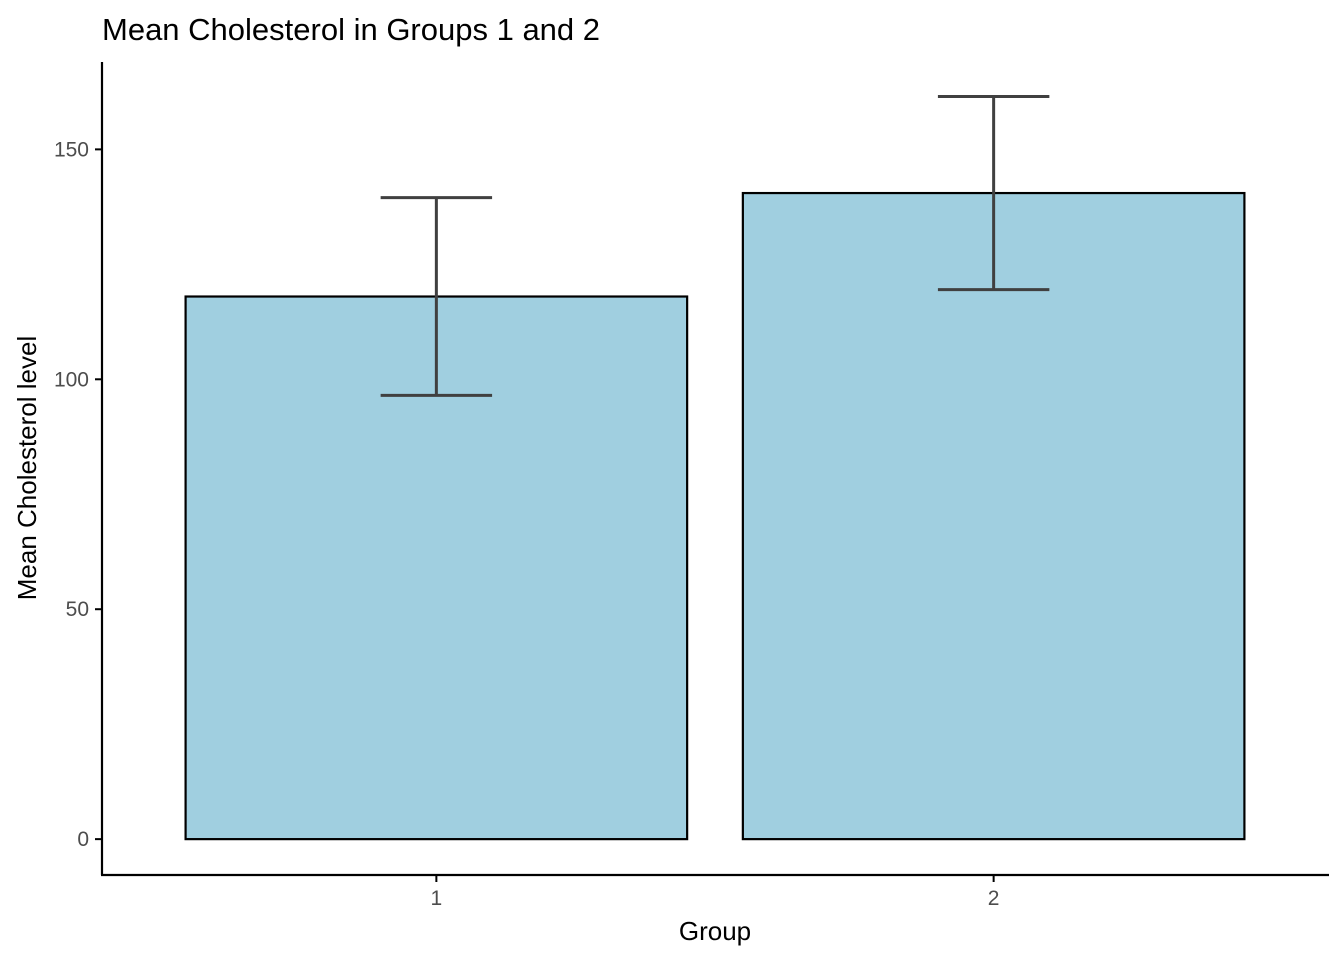  Describe the element at coordinates (351, 29) in the screenshot. I see `chart-title: Mean Cholesterol in Groups 1 and 2` at that location.